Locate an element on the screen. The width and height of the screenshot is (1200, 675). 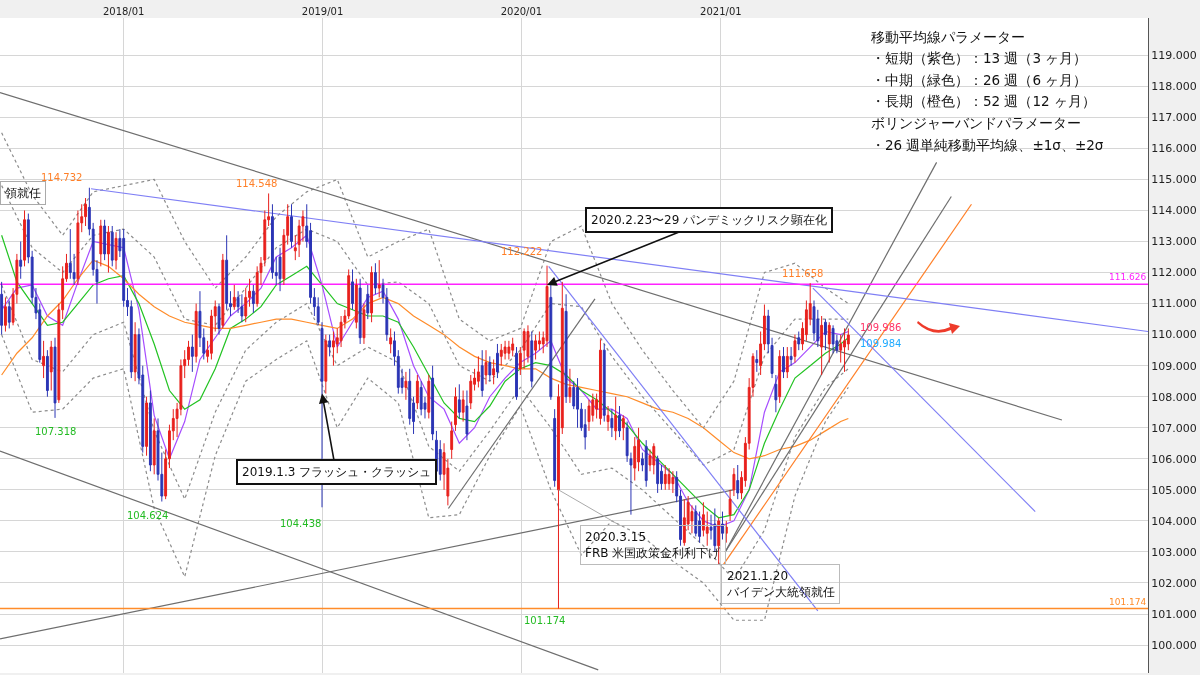
y-tick-label: 119.000 is located at coordinates (1174, 56).